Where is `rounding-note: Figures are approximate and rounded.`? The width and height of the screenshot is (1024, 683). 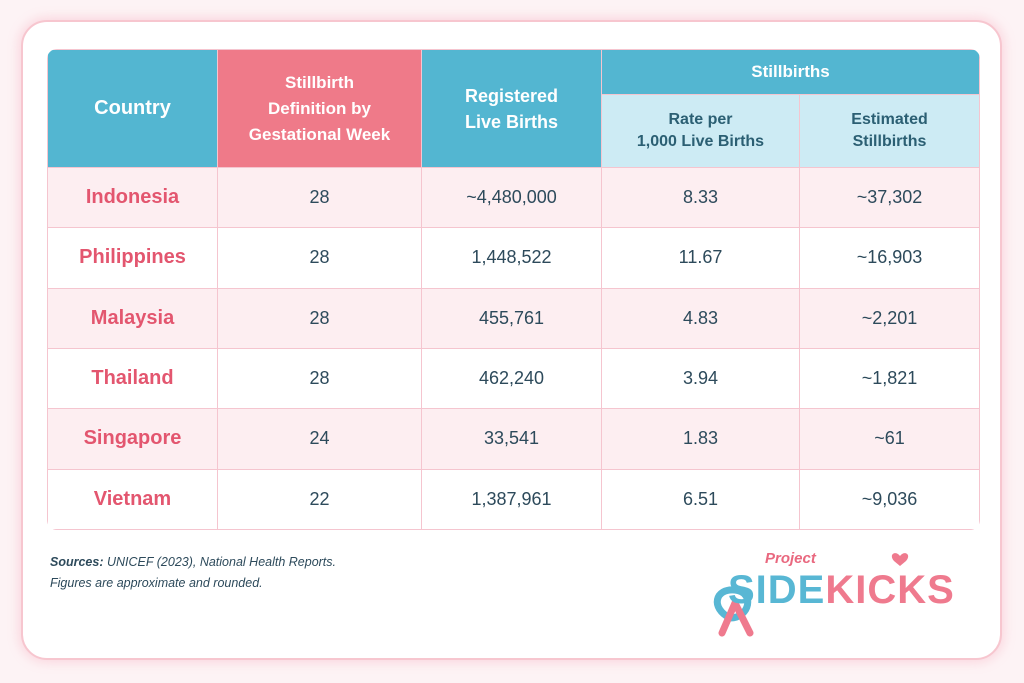 rounding-note: Figures are approximate and rounded. is located at coordinates (156, 583).